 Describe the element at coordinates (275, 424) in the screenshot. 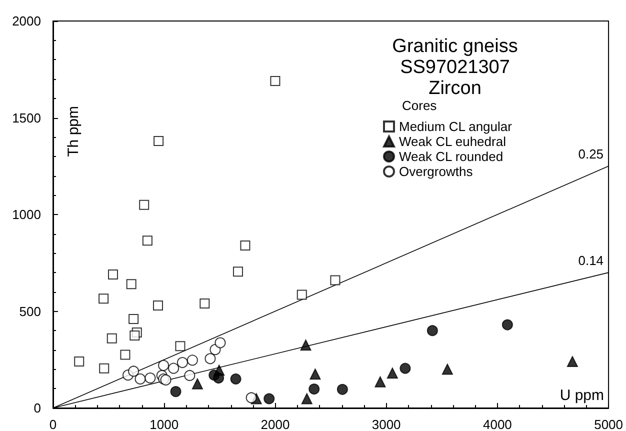

I see `x-tick-label: 2000` at that location.